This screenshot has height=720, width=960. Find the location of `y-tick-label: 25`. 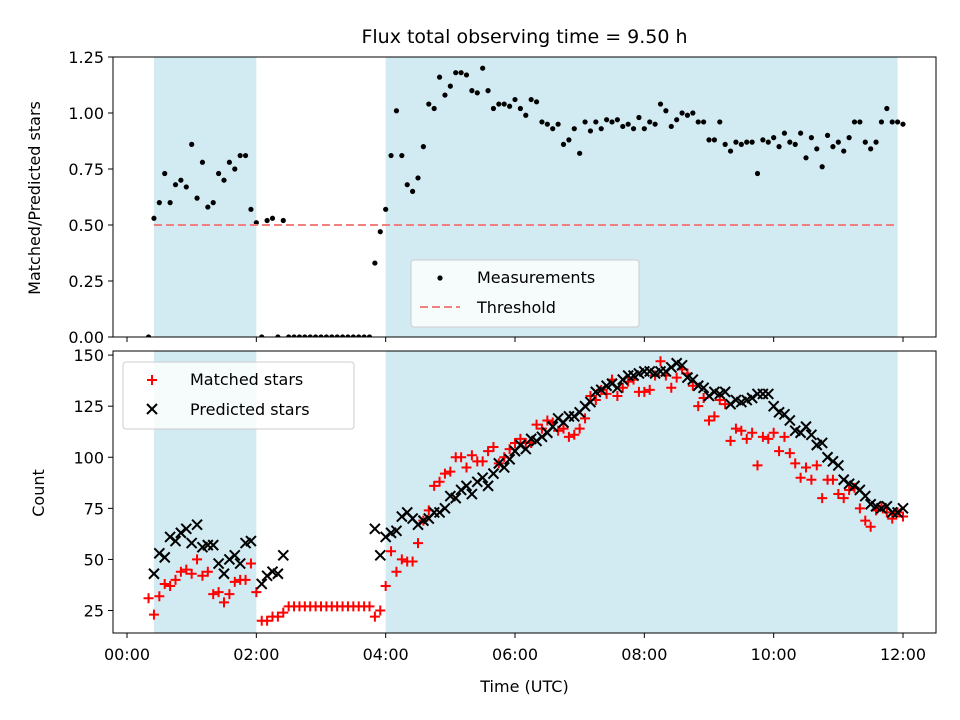

y-tick-label: 25 is located at coordinates (94, 611).